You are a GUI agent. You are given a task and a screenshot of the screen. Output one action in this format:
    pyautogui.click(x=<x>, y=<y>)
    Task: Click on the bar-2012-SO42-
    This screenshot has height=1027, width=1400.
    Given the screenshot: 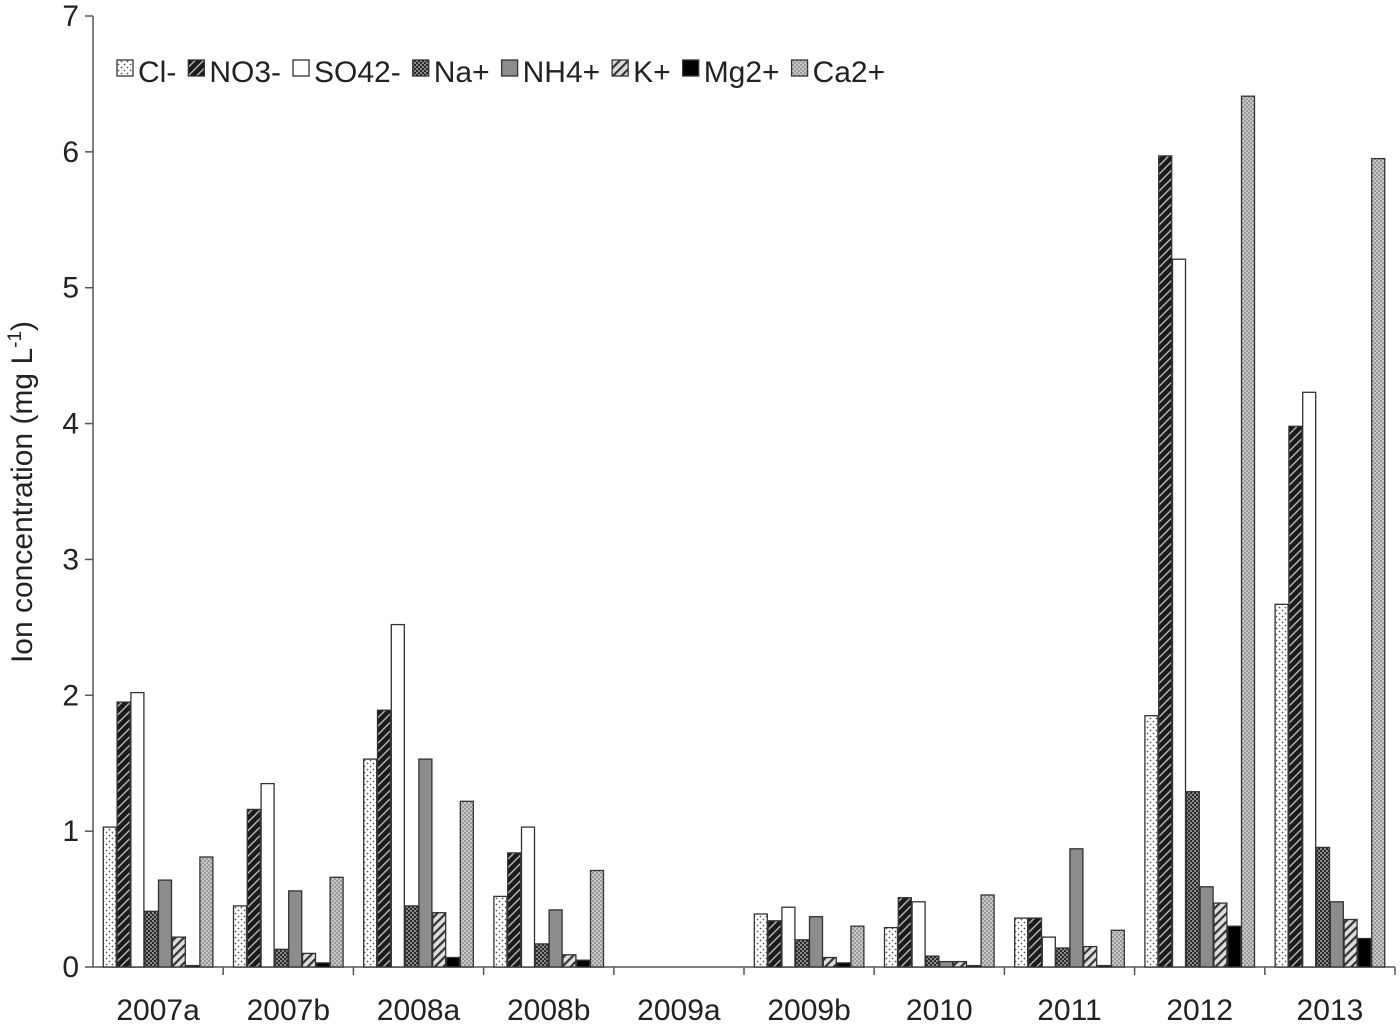 What is the action you would take?
    pyautogui.click(x=1179, y=613)
    